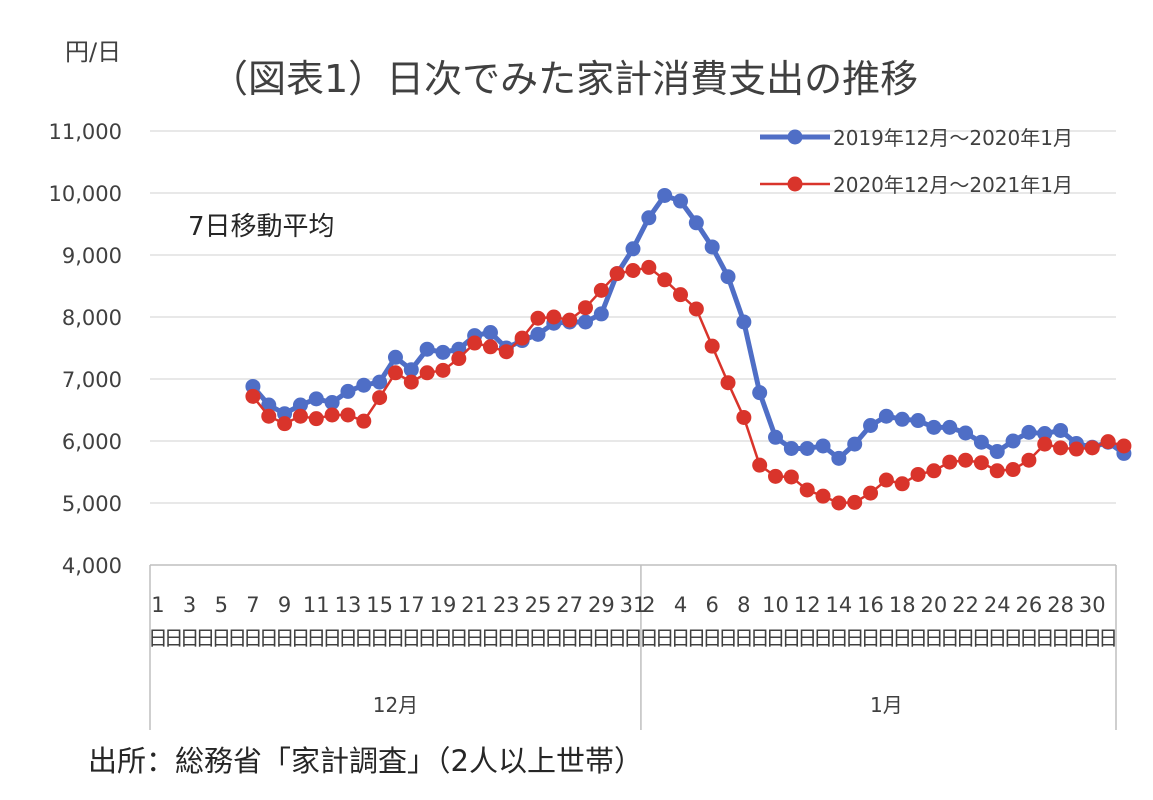 The height and width of the screenshot is (800, 1153). What do you see at coordinates (85, 132) in the screenshot?
I see `y-tick-label: 11,000` at bounding box center [85, 132].